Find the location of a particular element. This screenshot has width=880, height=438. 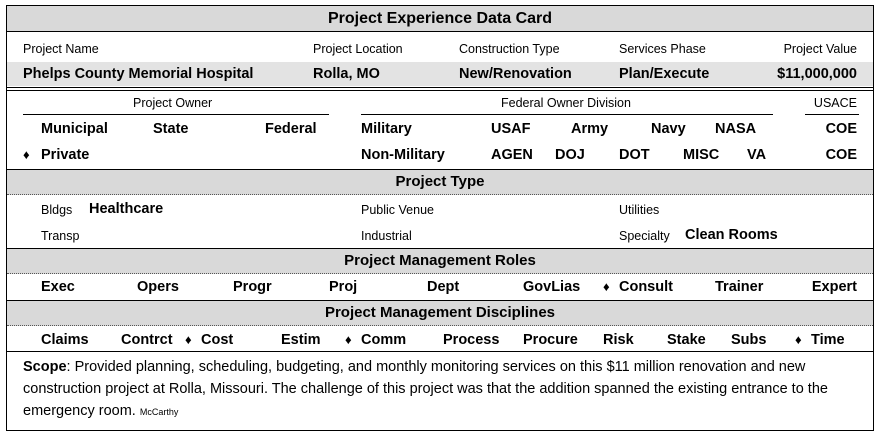

comm-selected-diamond: ♦ is located at coordinates (348, 339).